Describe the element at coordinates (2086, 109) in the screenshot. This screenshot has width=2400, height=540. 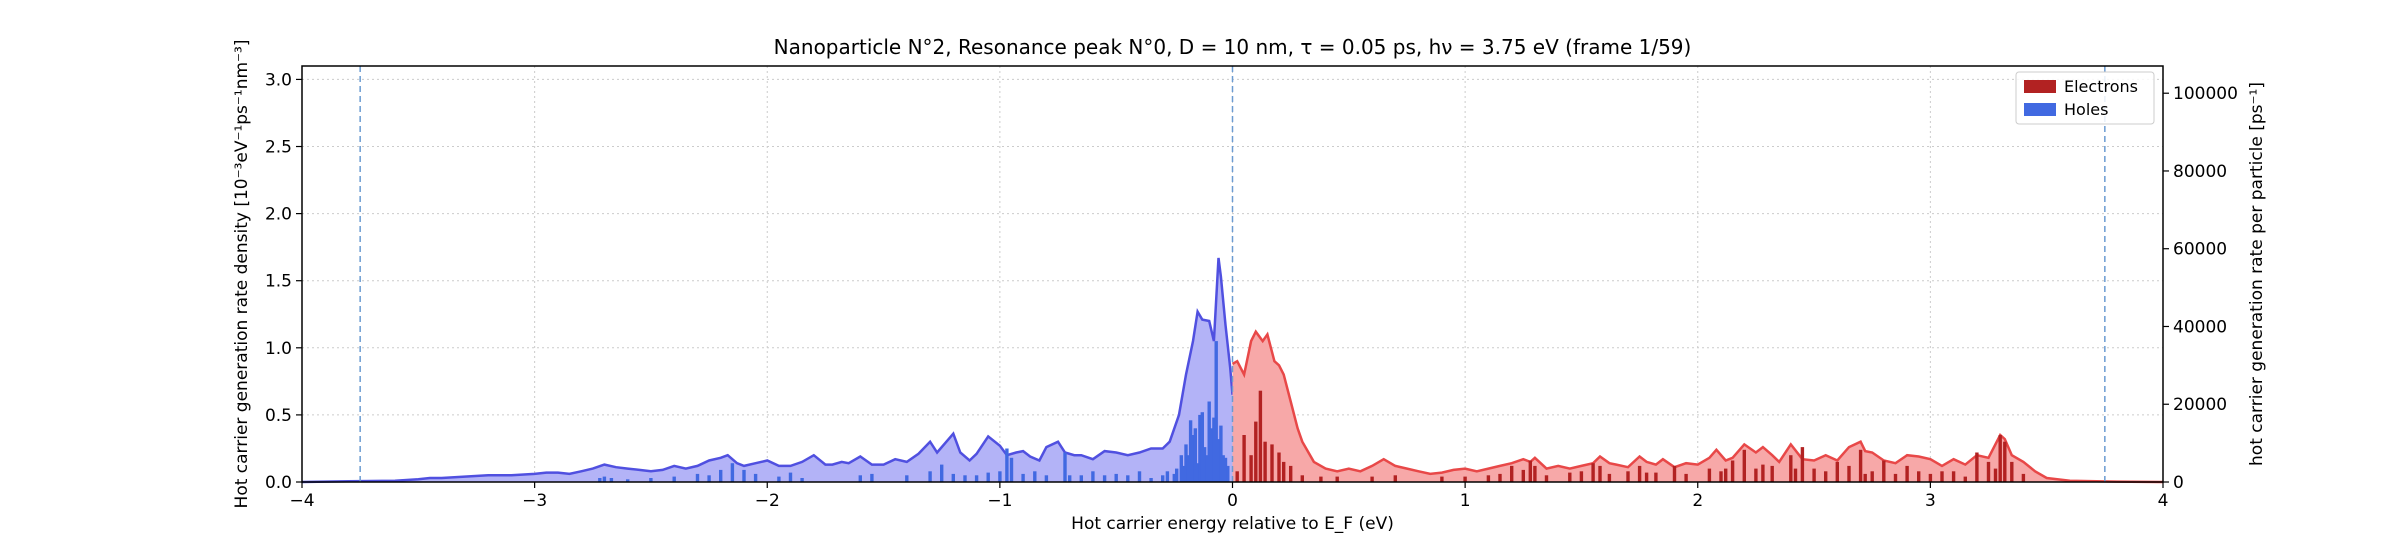
I see `legend-label-holes: Holes` at that location.